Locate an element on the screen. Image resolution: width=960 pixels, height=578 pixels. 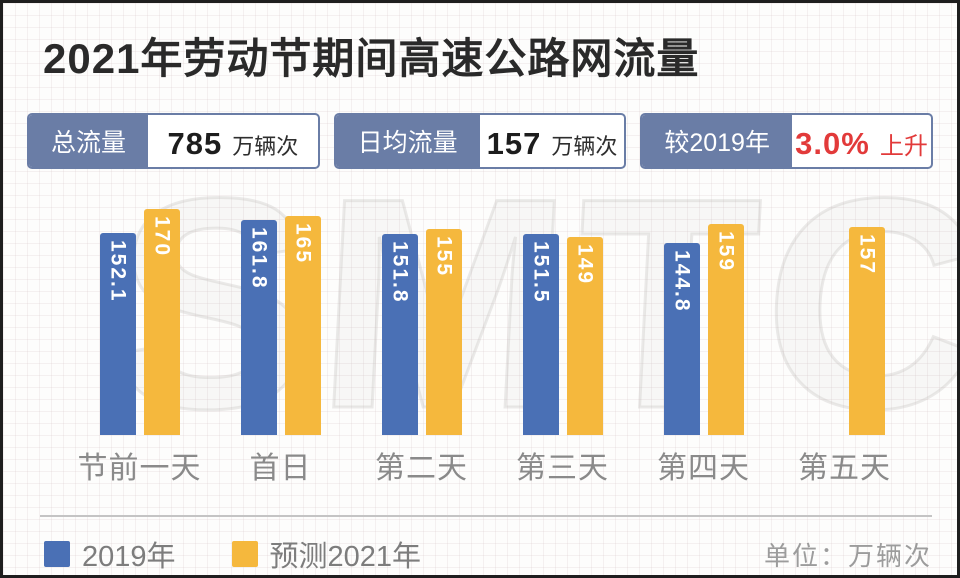
legend-row: 2019年 预测2021年 单位：万辆次 is located at coordinates (488, 554).